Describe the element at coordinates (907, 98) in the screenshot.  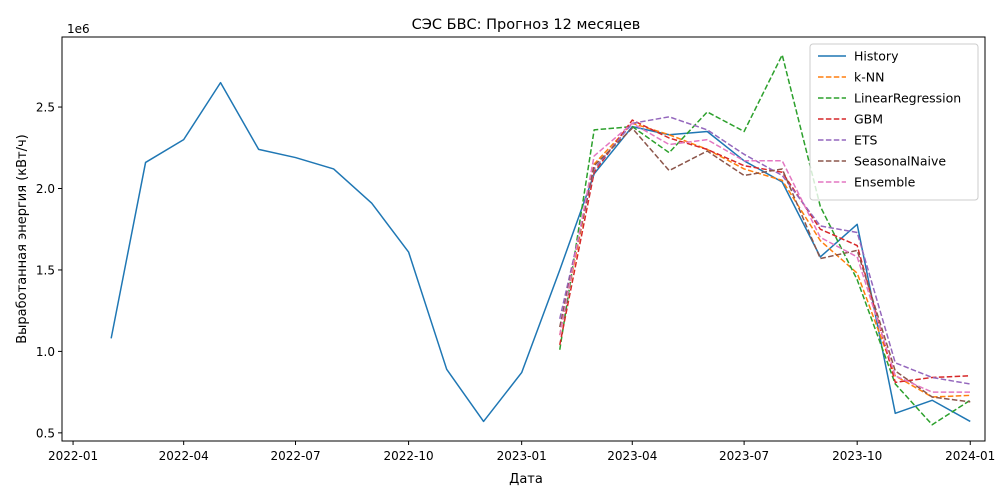
I see `legend-label: LinearRegression` at that location.